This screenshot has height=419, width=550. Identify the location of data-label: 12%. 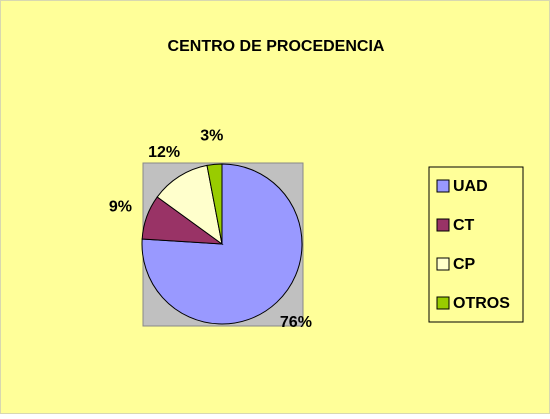
(164, 152).